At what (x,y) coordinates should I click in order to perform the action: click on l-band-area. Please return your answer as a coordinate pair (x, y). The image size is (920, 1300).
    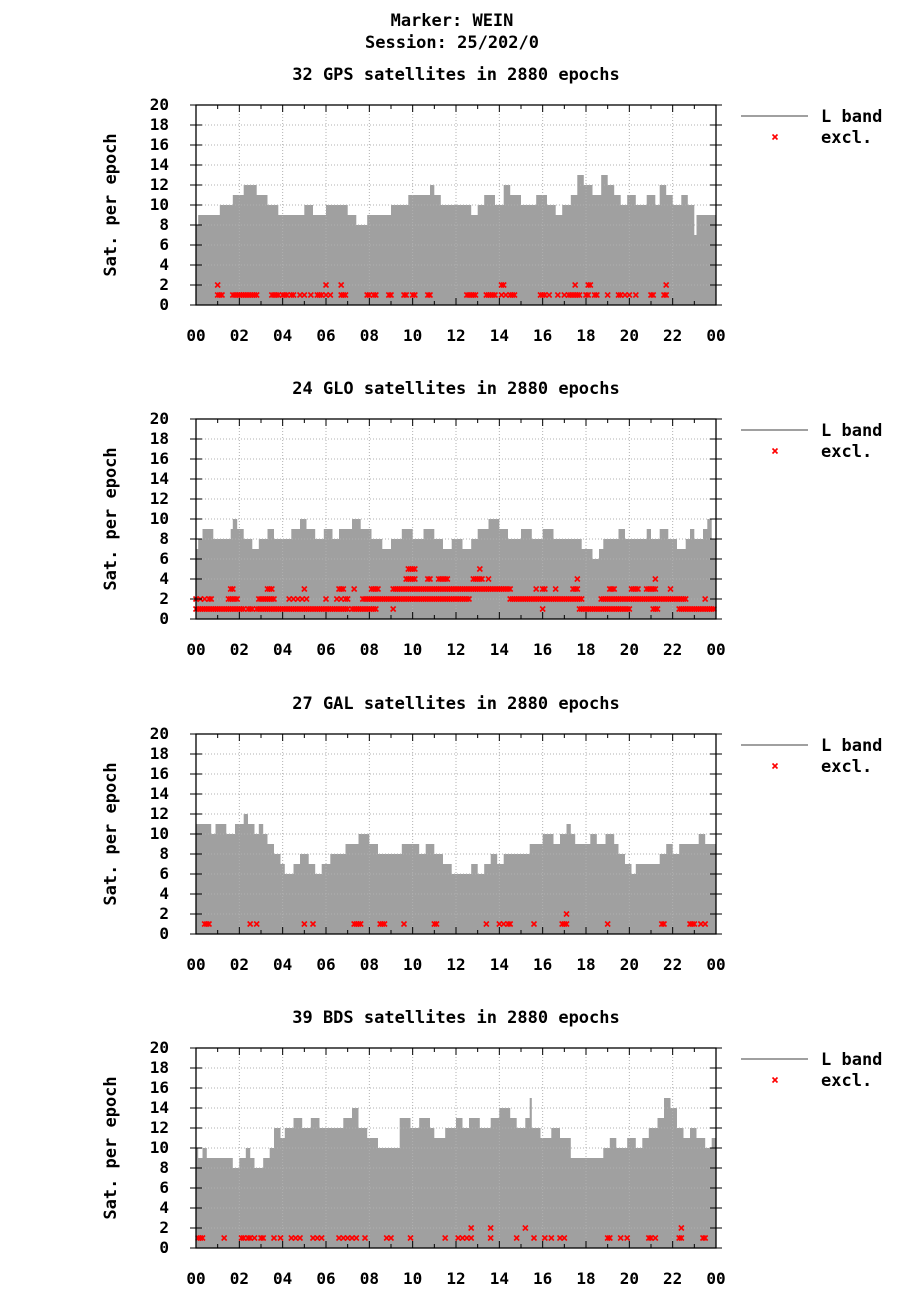
    Looking at the image, I should click on (456, 874).